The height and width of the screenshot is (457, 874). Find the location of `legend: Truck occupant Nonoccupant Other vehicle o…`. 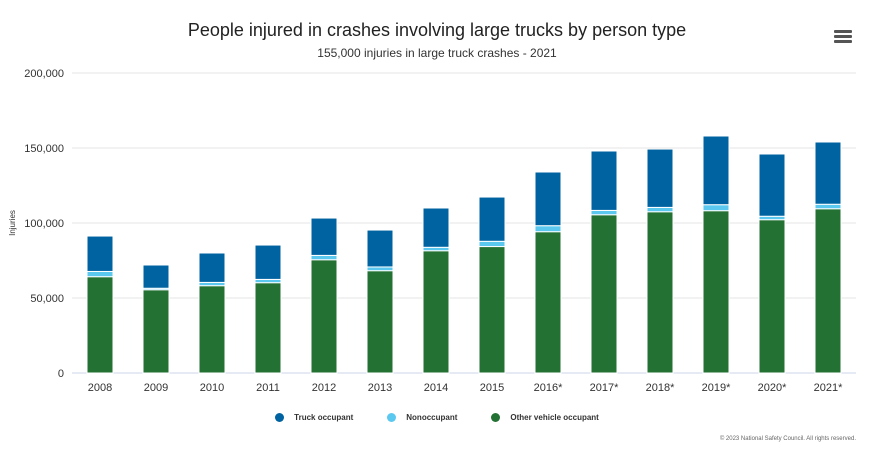

legend: Truck occupant Nonoccupant Other vehicle o… is located at coordinates (437, 417).